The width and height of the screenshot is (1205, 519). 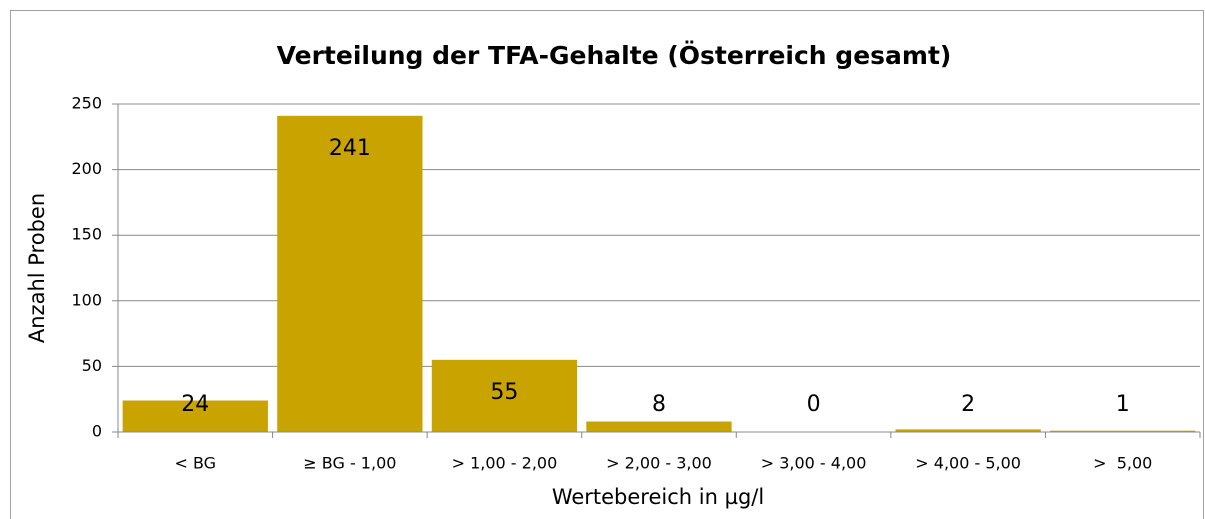 I want to click on data-label: 2, so click(x=968, y=404).